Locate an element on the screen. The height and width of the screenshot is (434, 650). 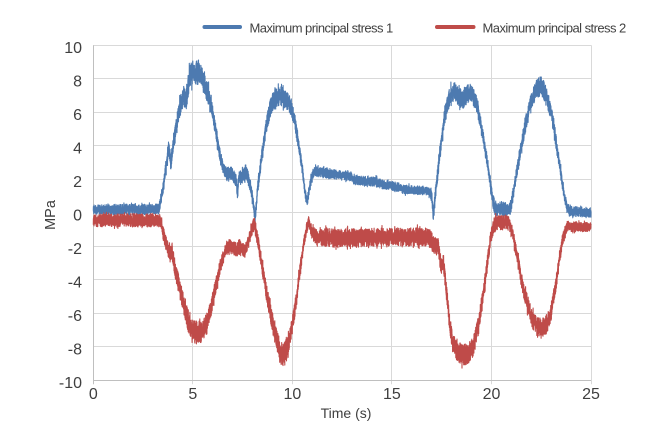
svg-text: 20 is located at coordinates (492, 394).